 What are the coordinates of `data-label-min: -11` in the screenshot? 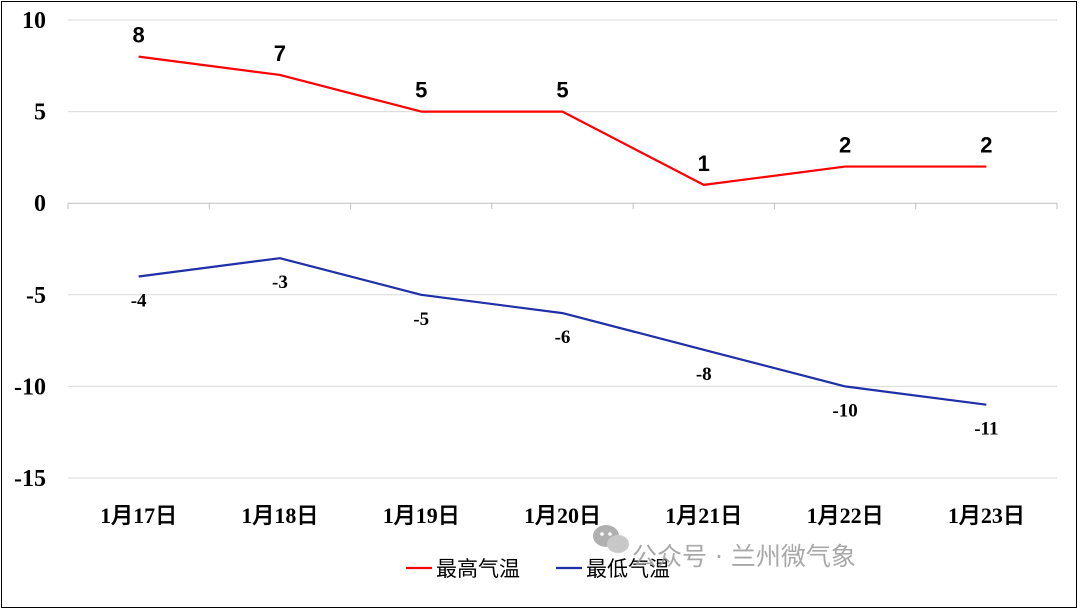 It's located at (986, 429).